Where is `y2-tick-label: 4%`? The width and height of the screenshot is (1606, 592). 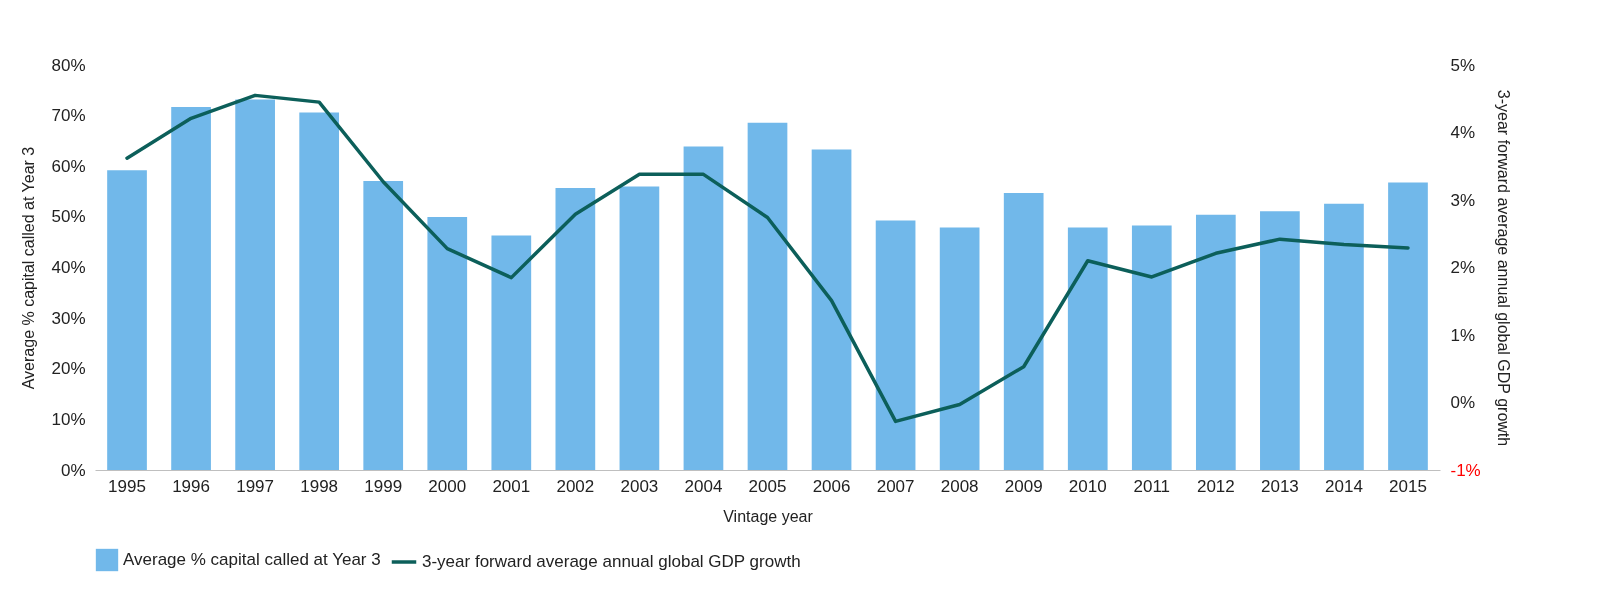
y2-tick-label: 4% is located at coordinates (1463, 132).